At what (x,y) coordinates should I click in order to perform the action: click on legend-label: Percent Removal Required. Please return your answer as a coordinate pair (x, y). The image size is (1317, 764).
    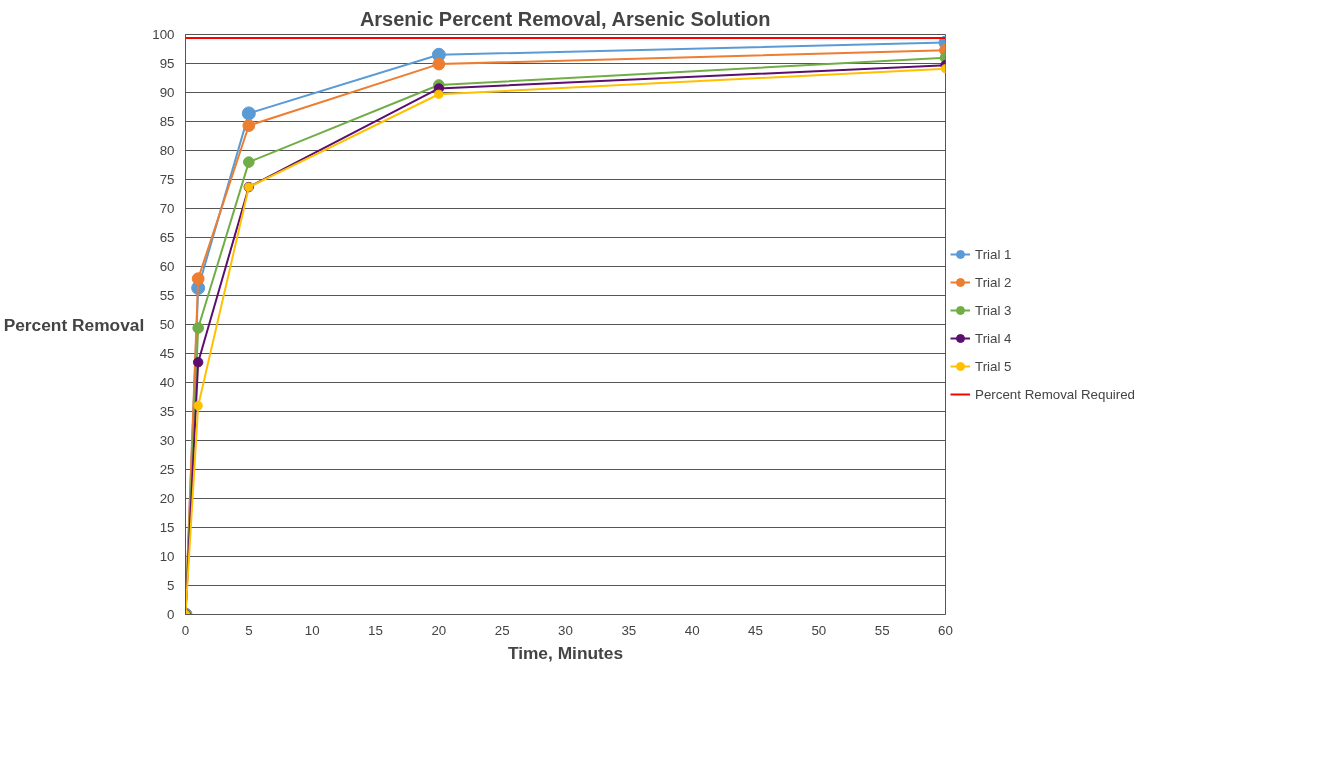
    Looking at the image, I should click on (1055, 394).